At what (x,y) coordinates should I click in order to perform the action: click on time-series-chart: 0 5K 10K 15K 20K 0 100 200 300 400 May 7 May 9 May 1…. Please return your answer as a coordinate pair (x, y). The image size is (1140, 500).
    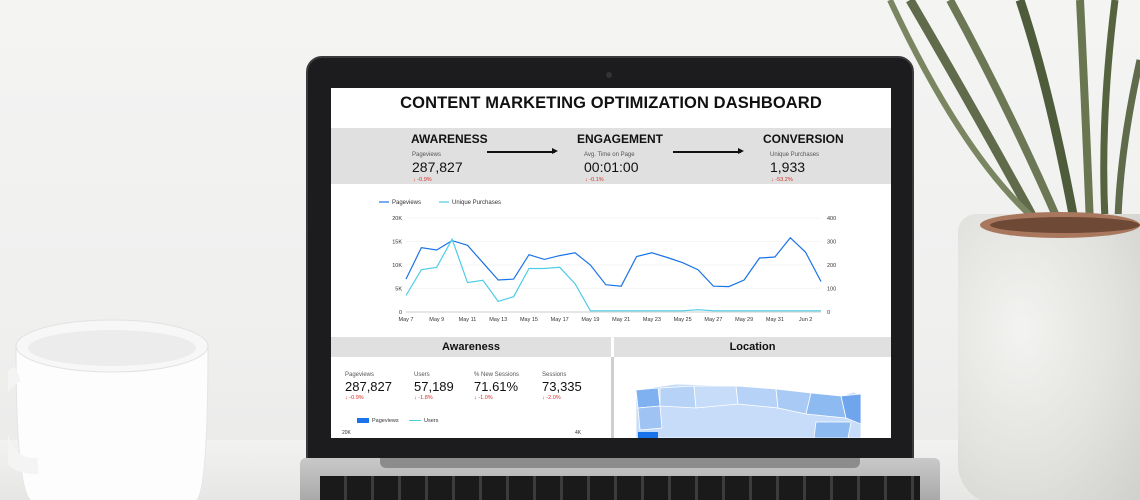
    Looking at the image, I should click on (611, 259).